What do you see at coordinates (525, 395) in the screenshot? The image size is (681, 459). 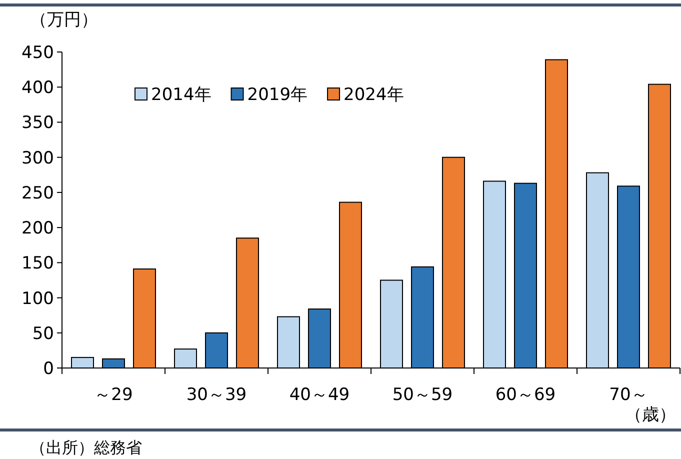 I see `x-tick-label: 60～69` at bounding box center [525, 395].